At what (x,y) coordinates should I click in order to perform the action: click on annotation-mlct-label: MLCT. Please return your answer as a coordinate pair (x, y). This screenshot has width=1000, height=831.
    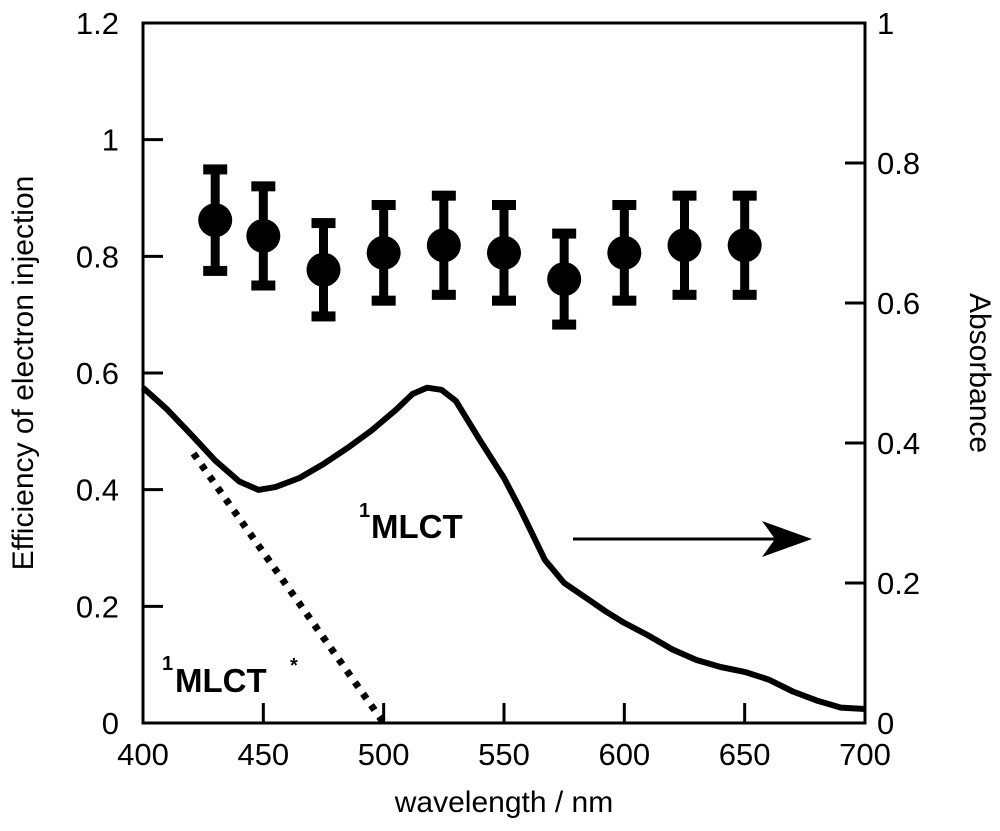
    Looking at the image, I should click on (417, 526).